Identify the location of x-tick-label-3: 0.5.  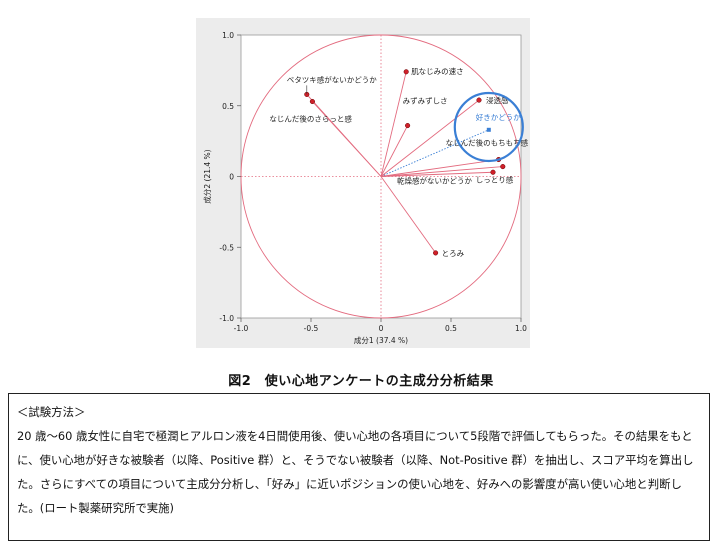
(451, 328).